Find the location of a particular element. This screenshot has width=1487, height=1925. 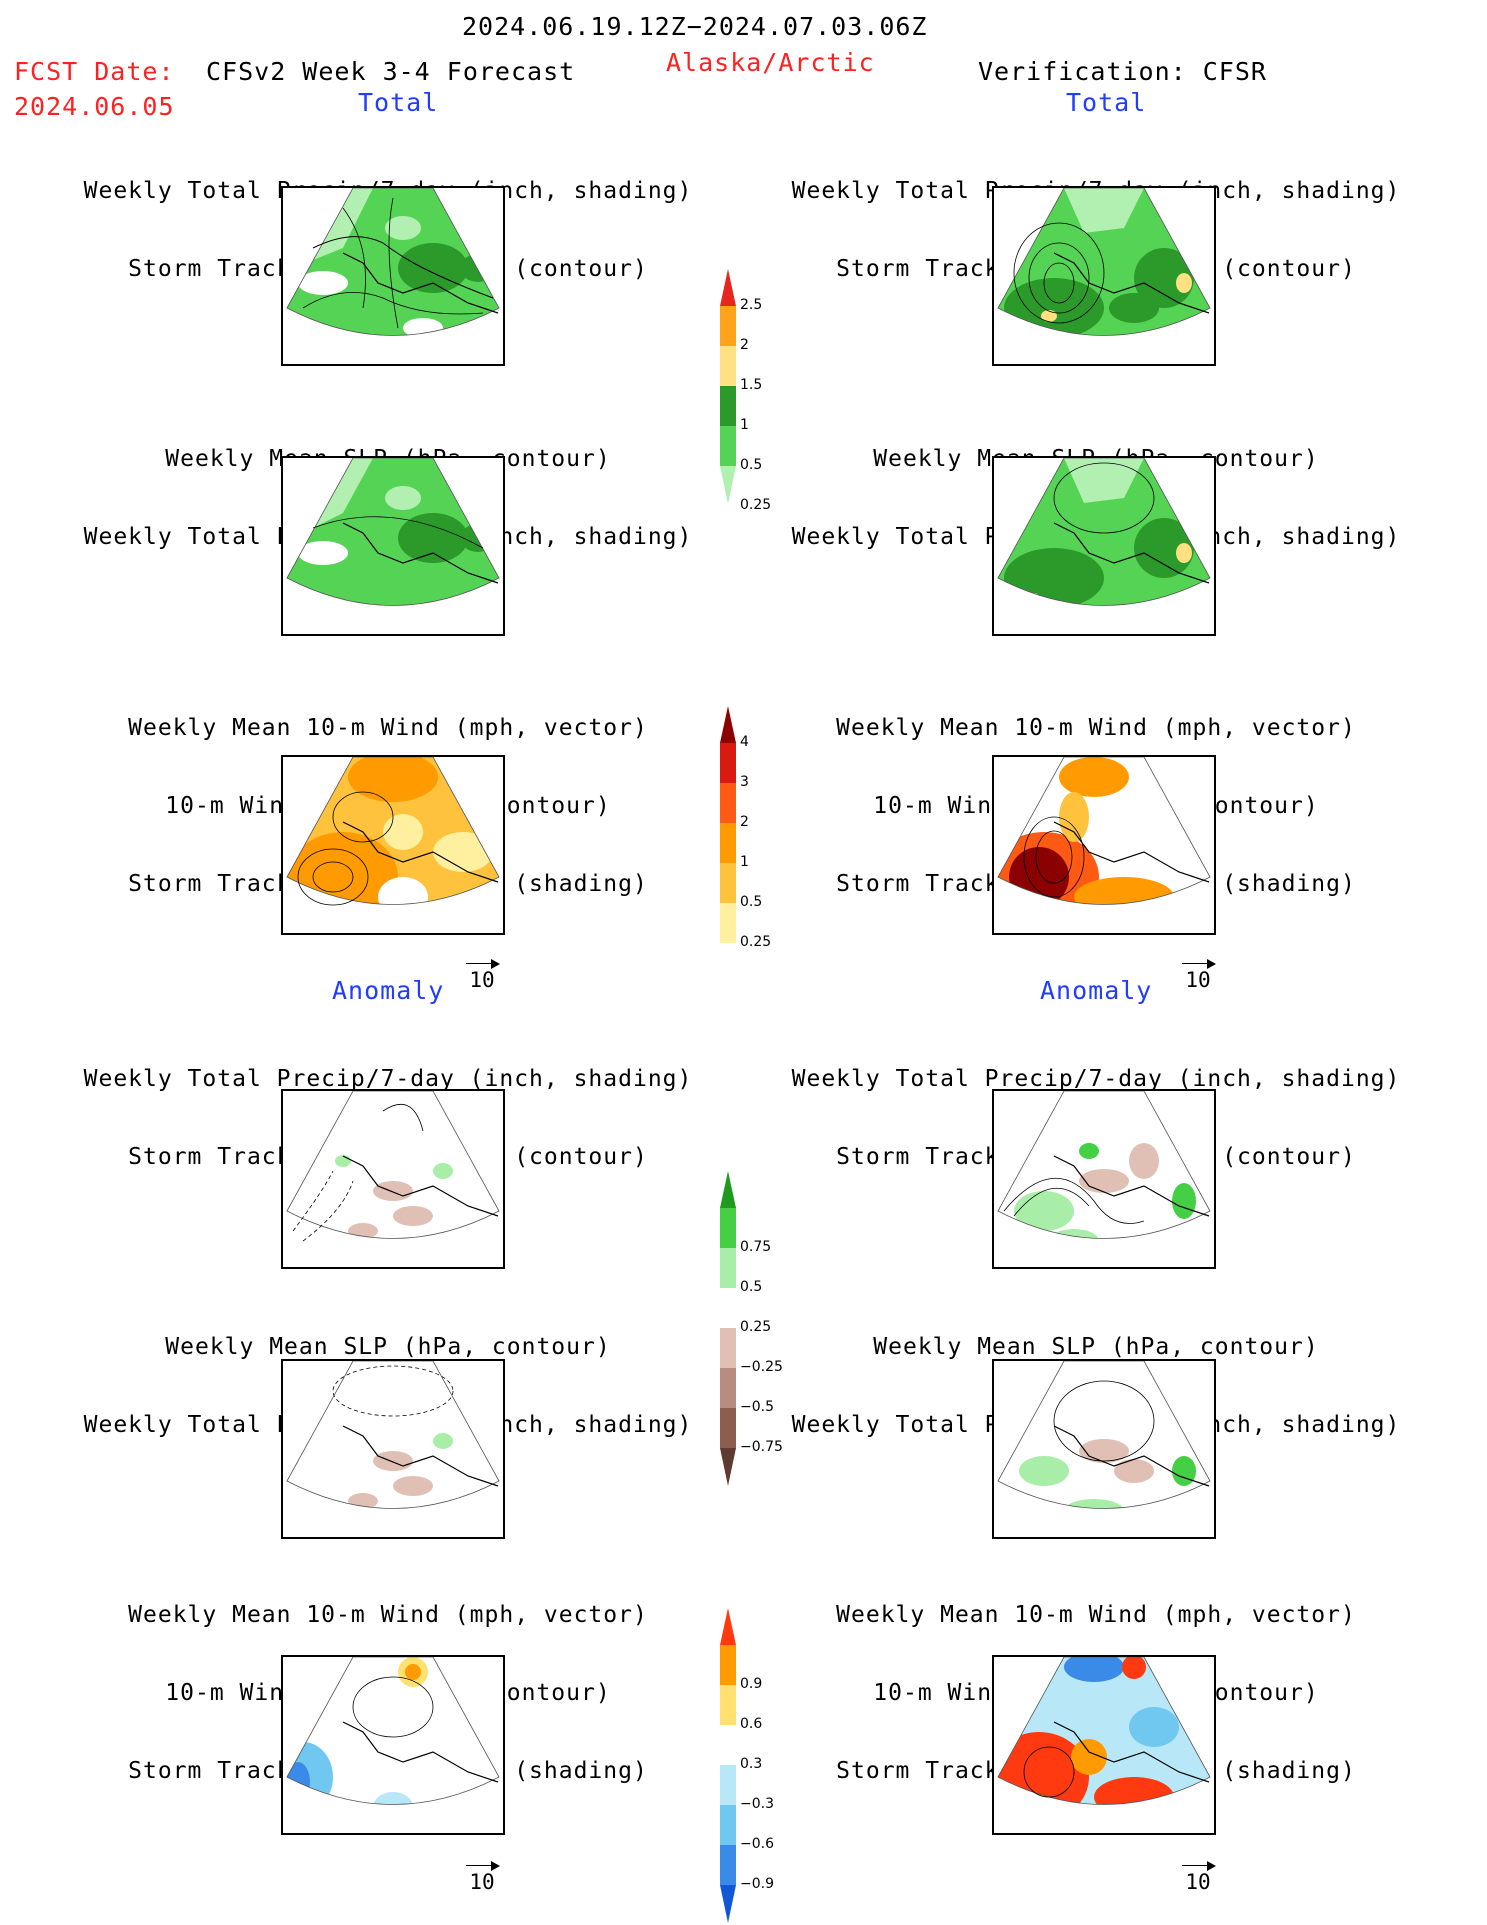

colorbar-label: −0.9 is located at coordinates (757, 1884).